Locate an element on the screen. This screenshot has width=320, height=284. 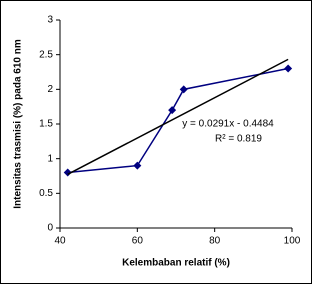
x-tick-label: 100 is located at coordinates (292, 241).